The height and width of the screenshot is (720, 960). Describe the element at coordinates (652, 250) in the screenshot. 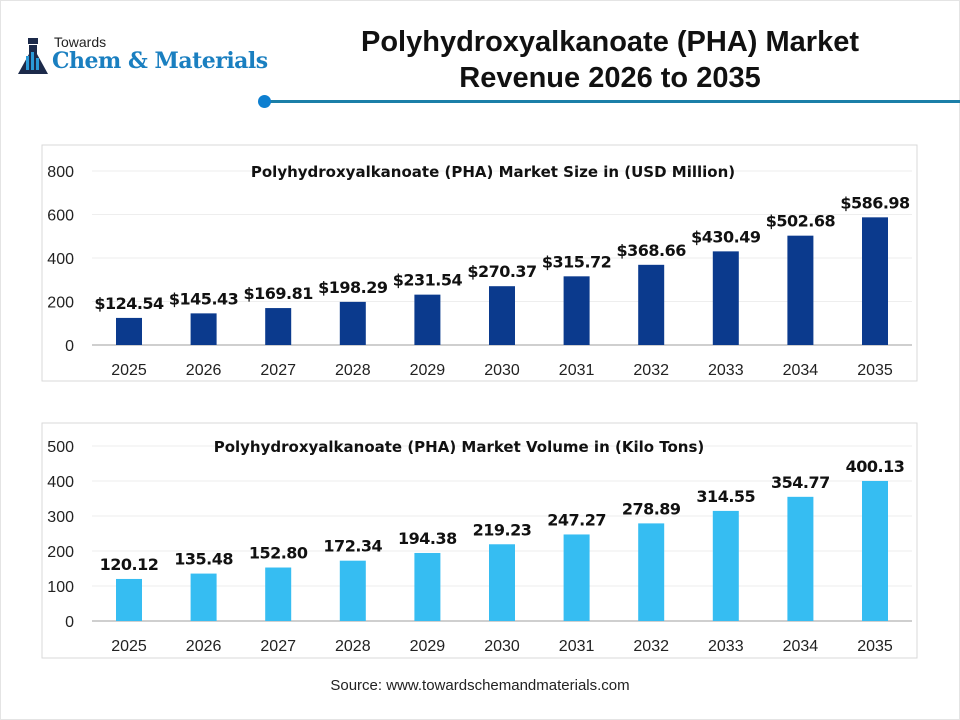

I see `data-label: $368.66` at that location.